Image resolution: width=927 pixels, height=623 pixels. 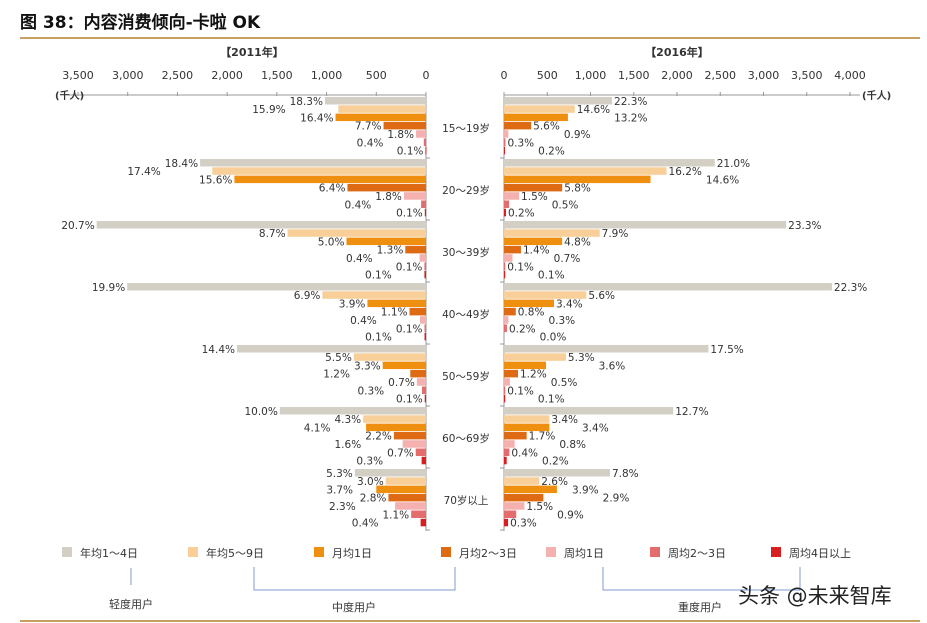 I want to click on data-label: 15.6%, so click(x=215, y=180).